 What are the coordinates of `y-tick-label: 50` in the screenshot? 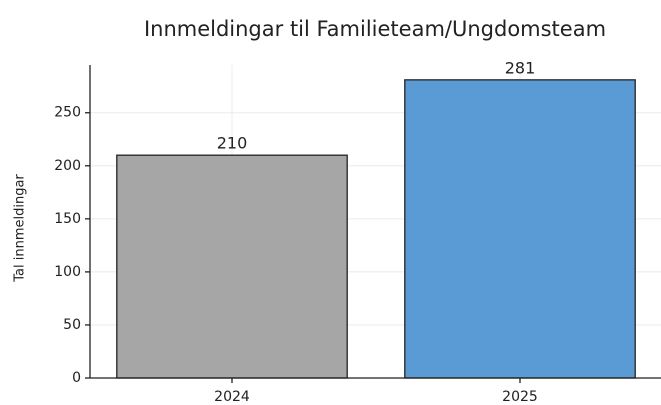 It's located at (72, 325).